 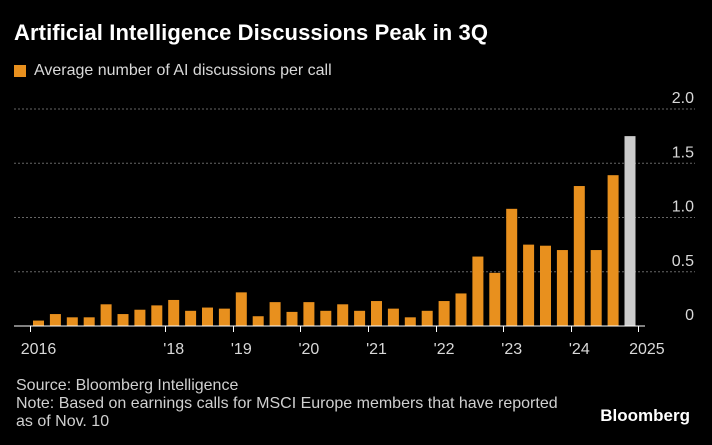 What do you see at coordinates (645, 415) in the screenshot?
I see `bloomberg-logo: Bloomberg` at bounding box center [645, 415].